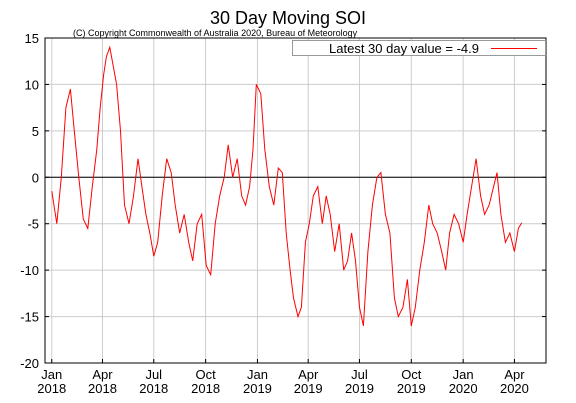 Image resolution: width=576 pixels, height=403 pixels. What do you see at coordinates (35, 177) in the screenshot?
I see `y-tick-label: 0` at bounding box center [35, 177].